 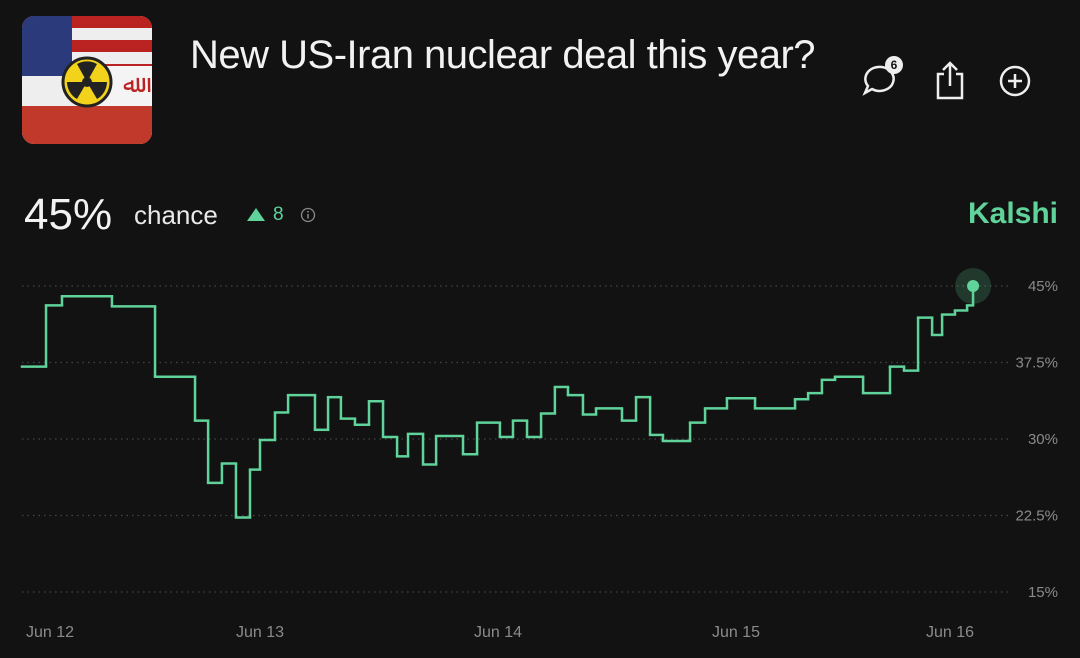 What do you see at coordinates (1043, 592) in the screenshot?
I see `y-tick-label: 15%` at bounding box center [1043, 592].